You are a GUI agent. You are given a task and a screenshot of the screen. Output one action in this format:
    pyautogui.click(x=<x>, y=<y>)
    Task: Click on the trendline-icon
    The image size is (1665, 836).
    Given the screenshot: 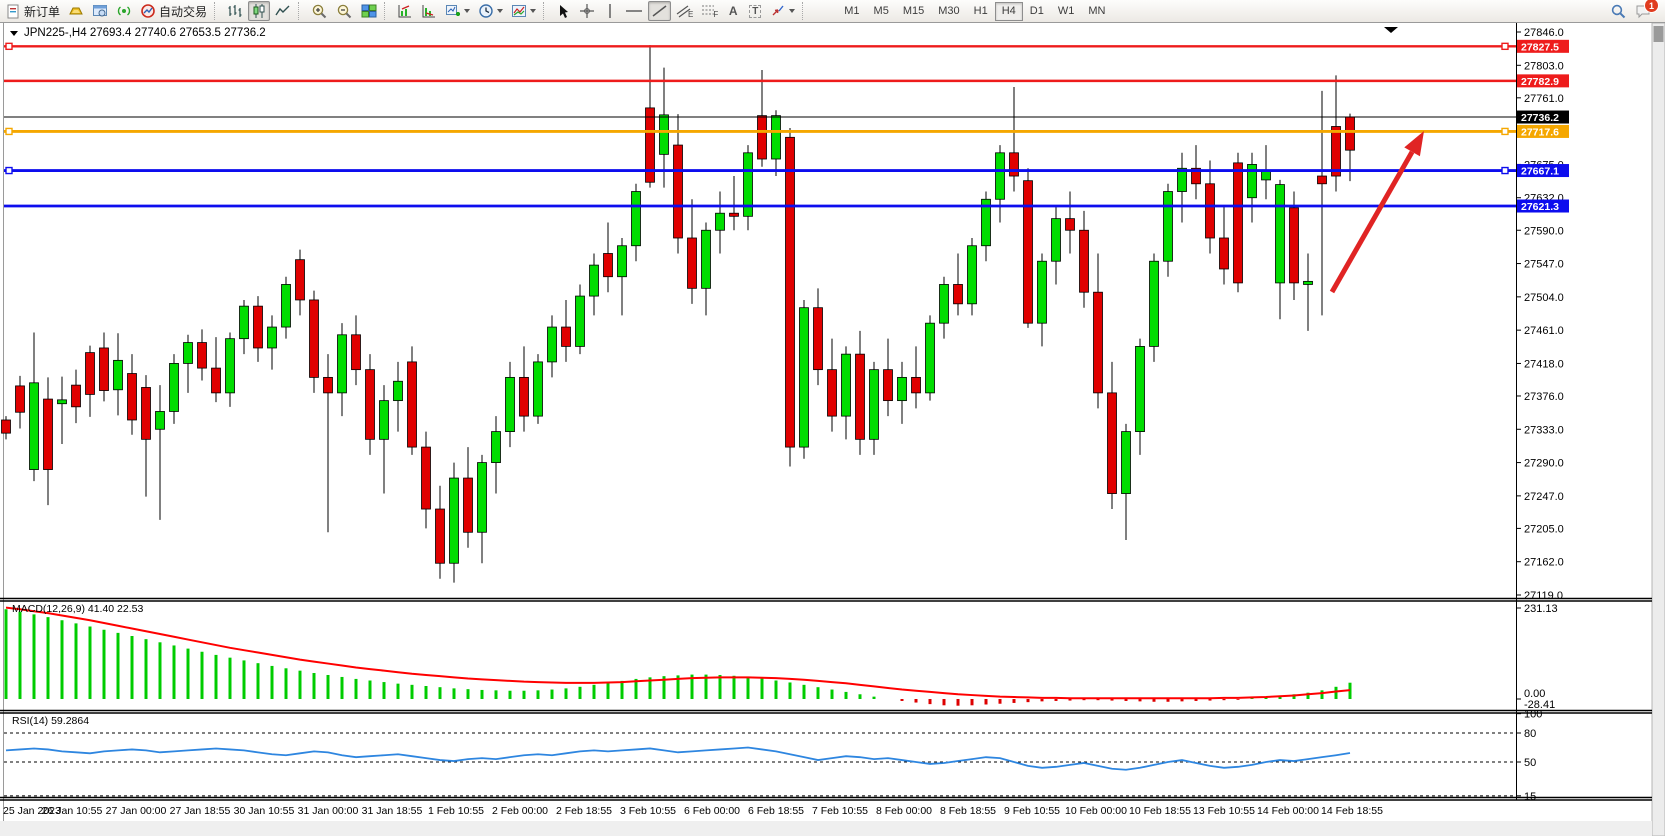 What is the action you would take?
    pyautogui.click(x=659, y=11)
    